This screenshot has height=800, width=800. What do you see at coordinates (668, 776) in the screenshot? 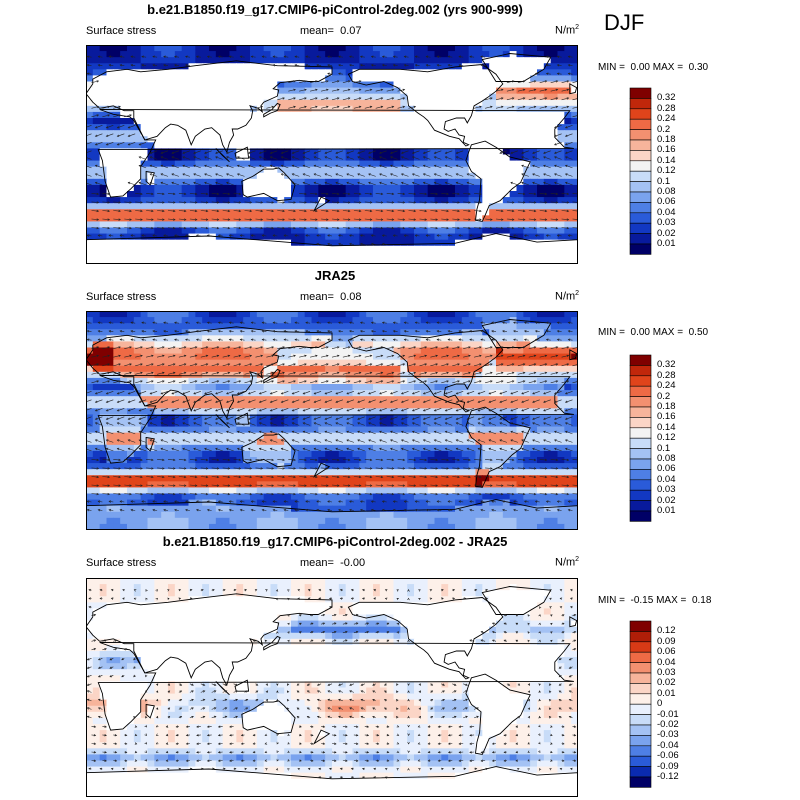
I see `colorbar-tick-label: -0.12` at bounding box center [668, 776].